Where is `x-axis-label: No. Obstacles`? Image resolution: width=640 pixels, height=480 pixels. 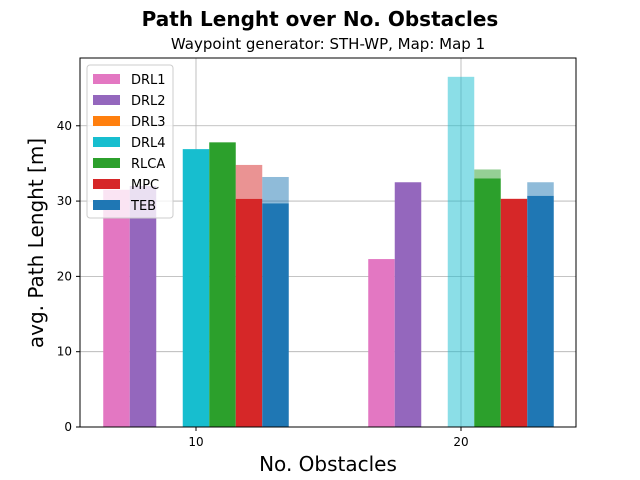
x-axis-label: No. Obstacles is located at coordinates (328, 464).